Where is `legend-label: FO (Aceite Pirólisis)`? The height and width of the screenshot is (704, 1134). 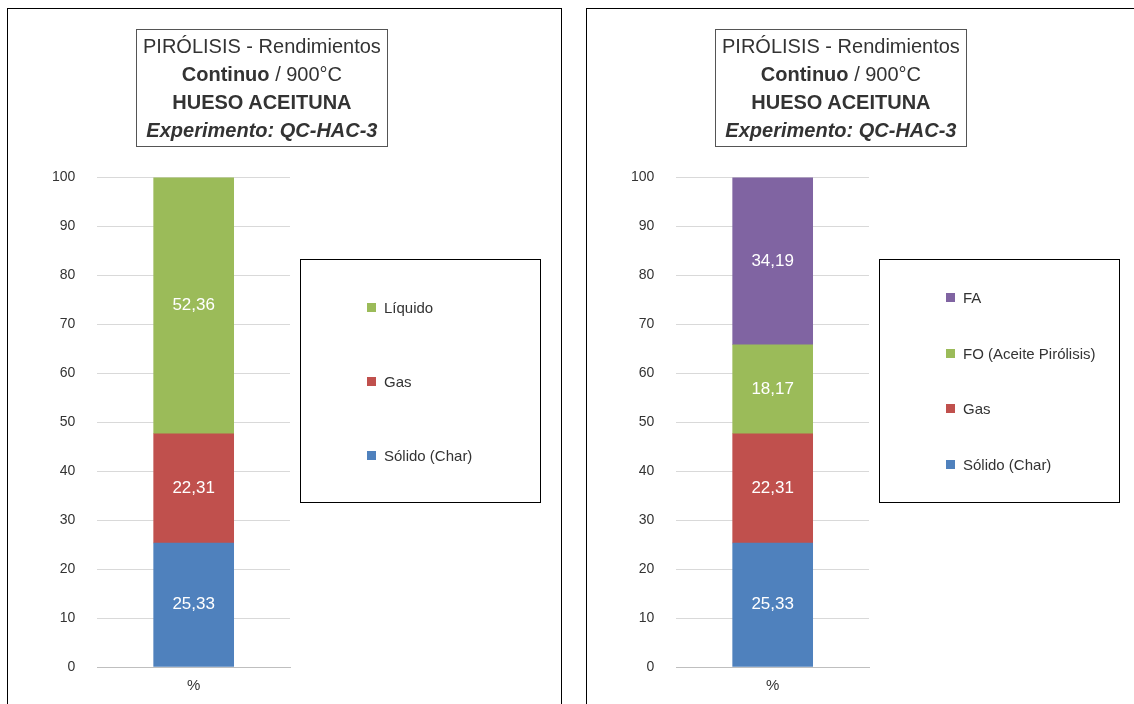 legend-label: FO (Aceite Pirólisis) is located at coordinates (1029, 353).